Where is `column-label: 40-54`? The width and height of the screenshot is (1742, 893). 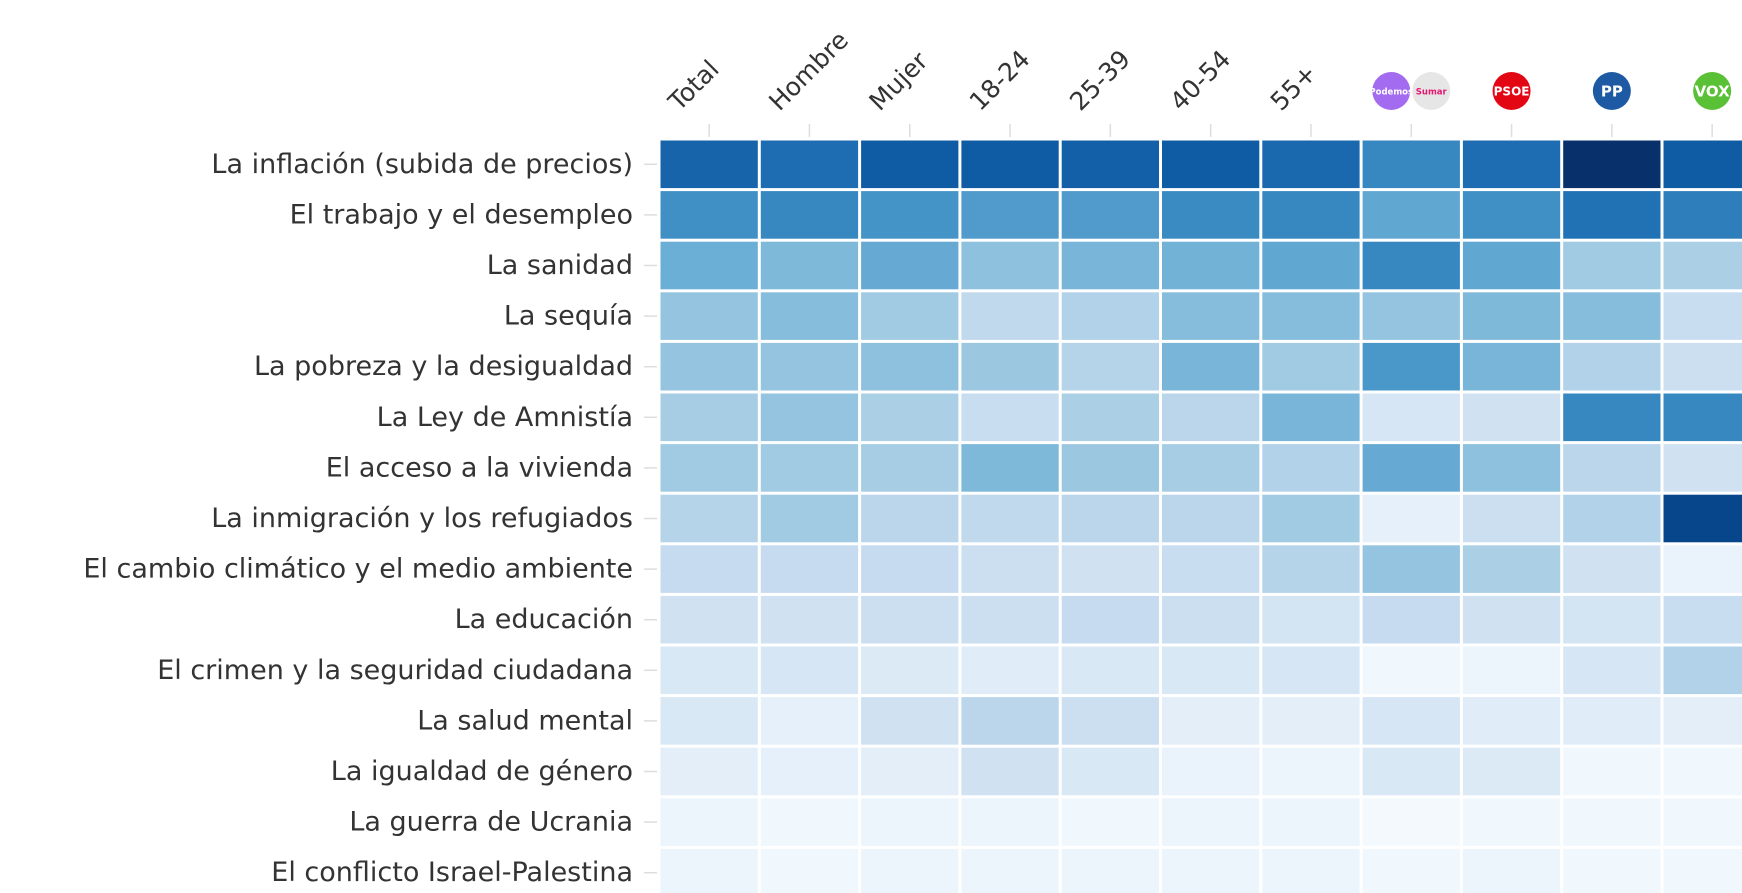
column-label: 40-54 is located at coordinates (1200, 80).